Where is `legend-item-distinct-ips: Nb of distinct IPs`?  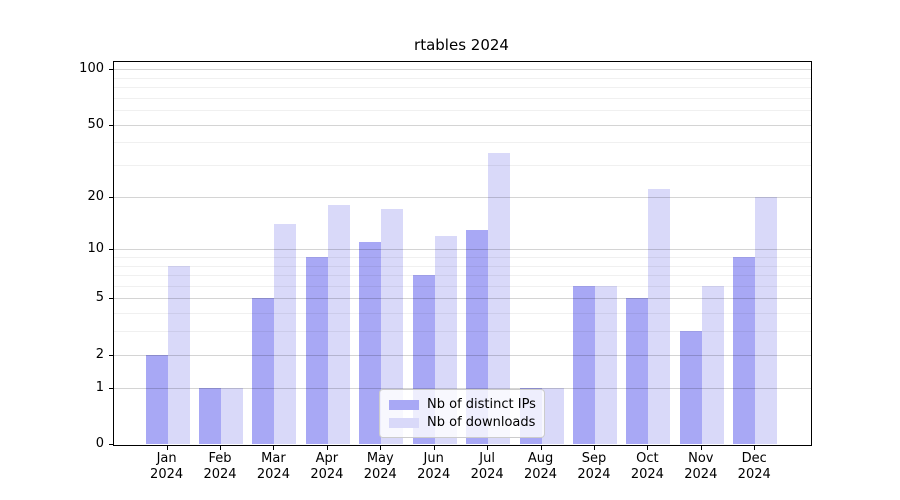
legend-item-distinct-ips: Nb of distinct IPs is located at coordinates (462, 404).